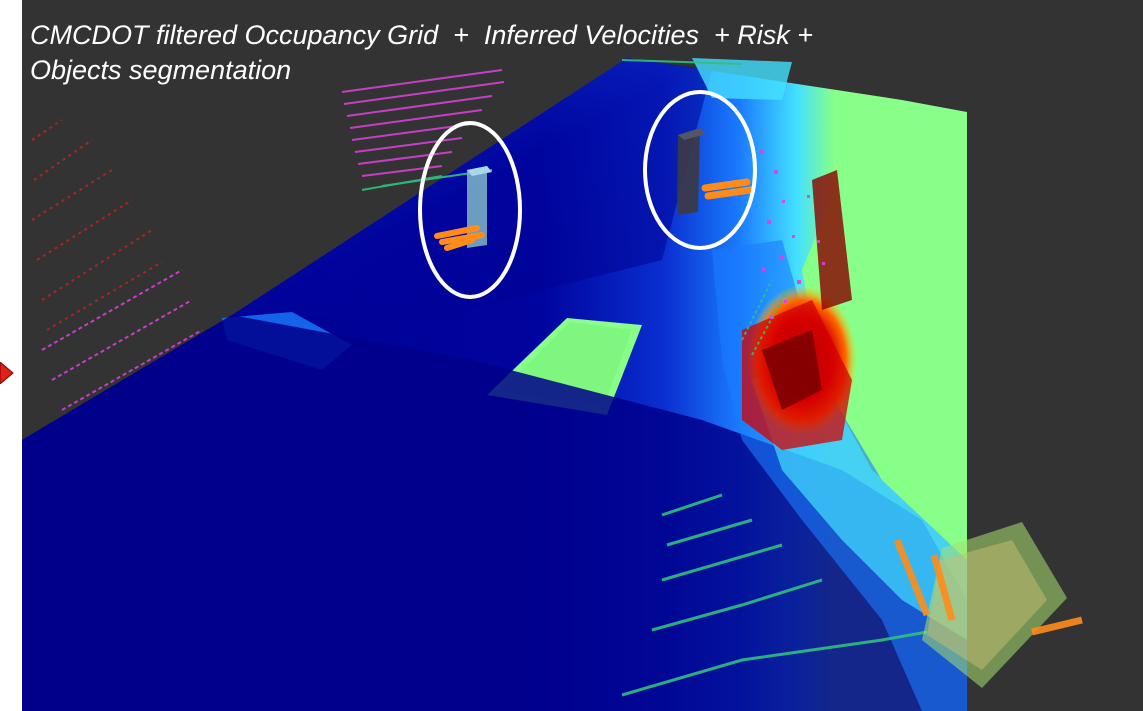 Image resolution: width=1143 pixels, height=711 pixels. I want to click on lidar-points-risk, so click(792, 234).